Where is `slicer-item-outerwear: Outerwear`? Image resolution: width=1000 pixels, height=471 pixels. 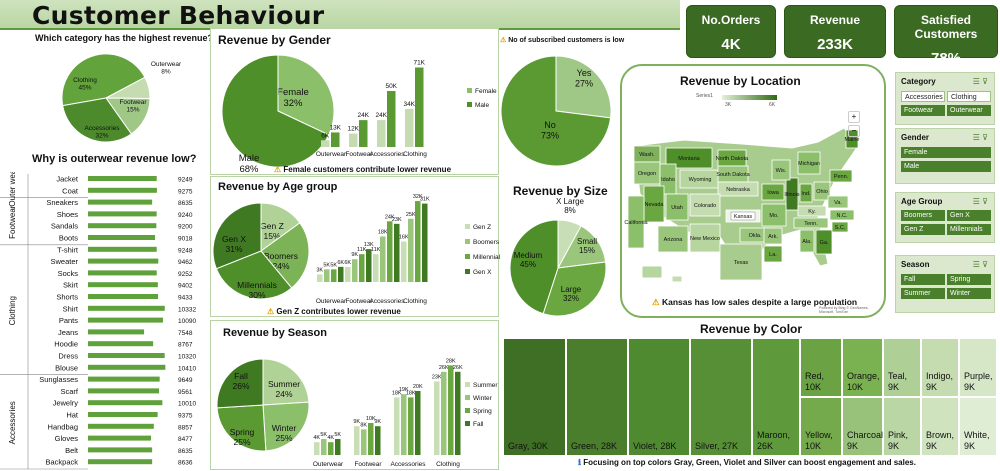
slicer-item-outerwear: Outerwear is located at coordinates (969, 110).